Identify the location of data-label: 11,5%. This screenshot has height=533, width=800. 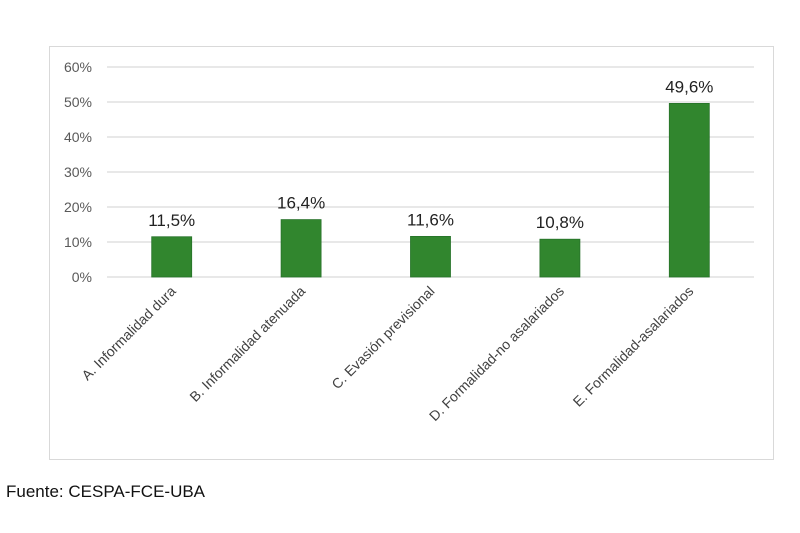
(171, 220).